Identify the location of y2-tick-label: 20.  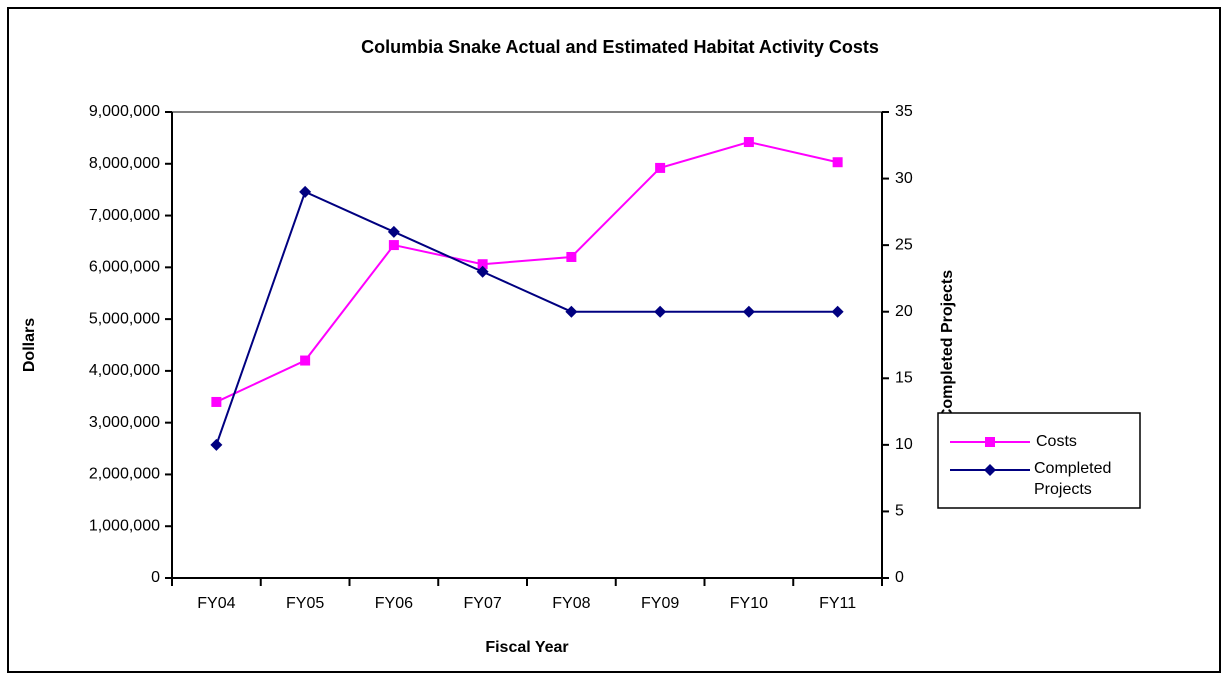
(904, 311).